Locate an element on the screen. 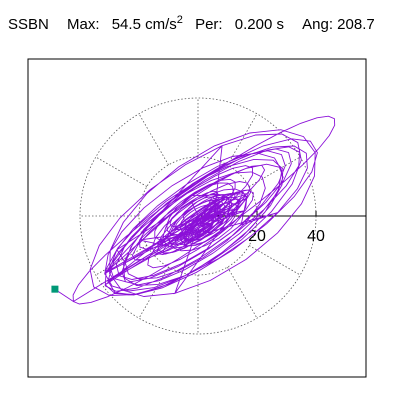 Image resolution: width=400 pixels, height=400 pixels. max-unit-exponent: 2 is located at coordinates (179, 20).